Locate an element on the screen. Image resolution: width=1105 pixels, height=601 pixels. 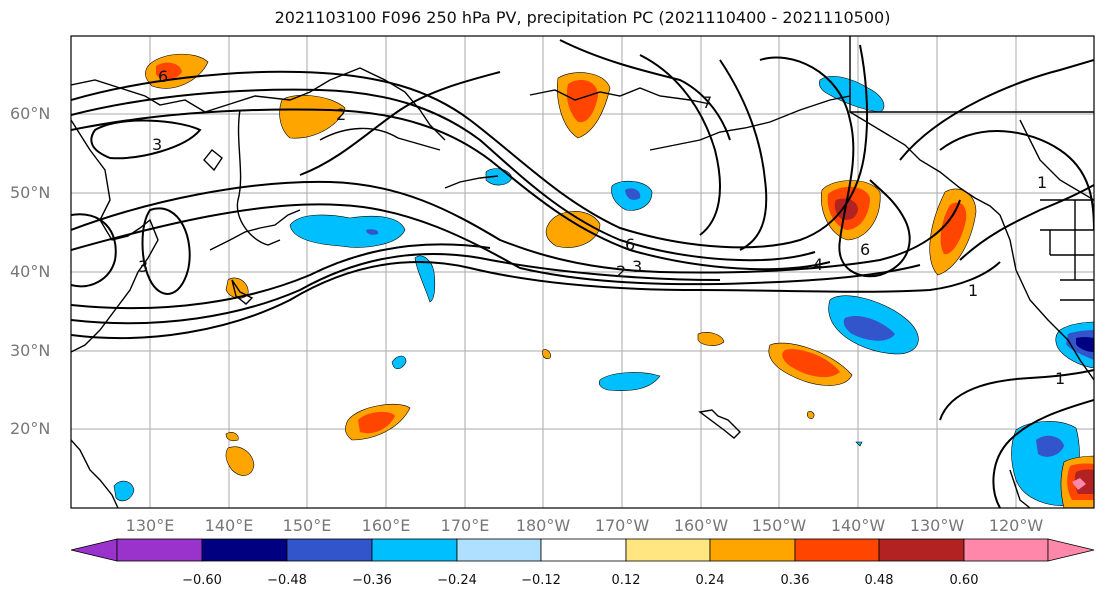
contour-label: 4 is located at coordinates (818, 264).